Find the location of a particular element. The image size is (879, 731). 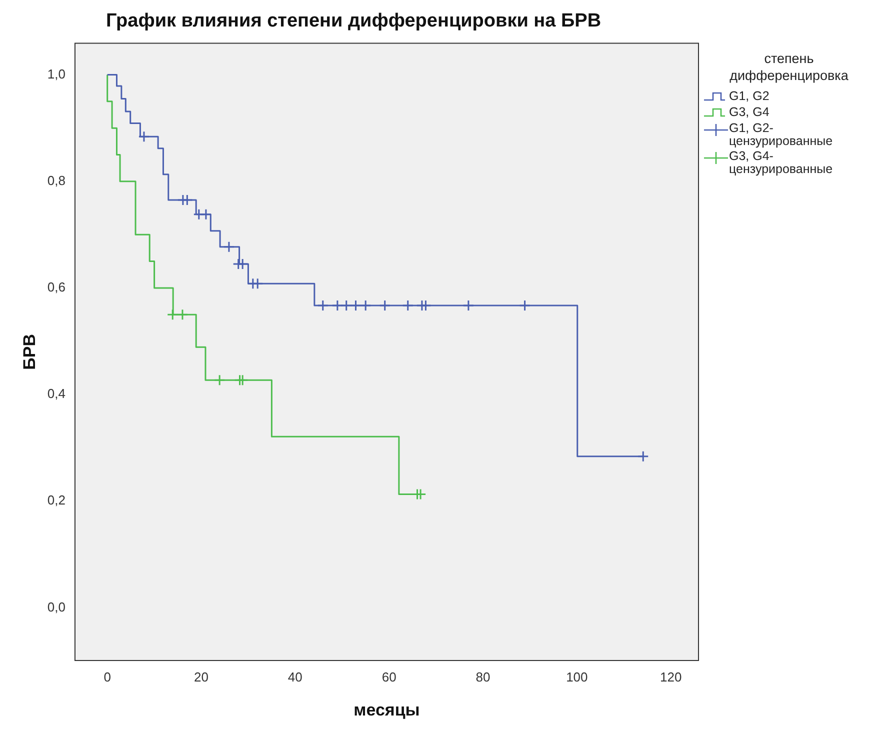

y-tick-label: 0,2 is located at coordinates (56, 500).